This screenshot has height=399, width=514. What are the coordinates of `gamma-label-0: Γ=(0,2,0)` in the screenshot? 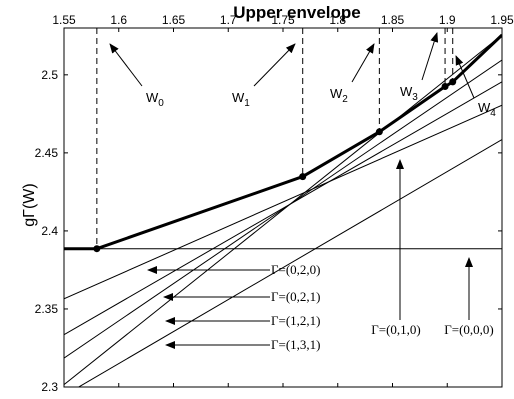 It's located at (296, 269).